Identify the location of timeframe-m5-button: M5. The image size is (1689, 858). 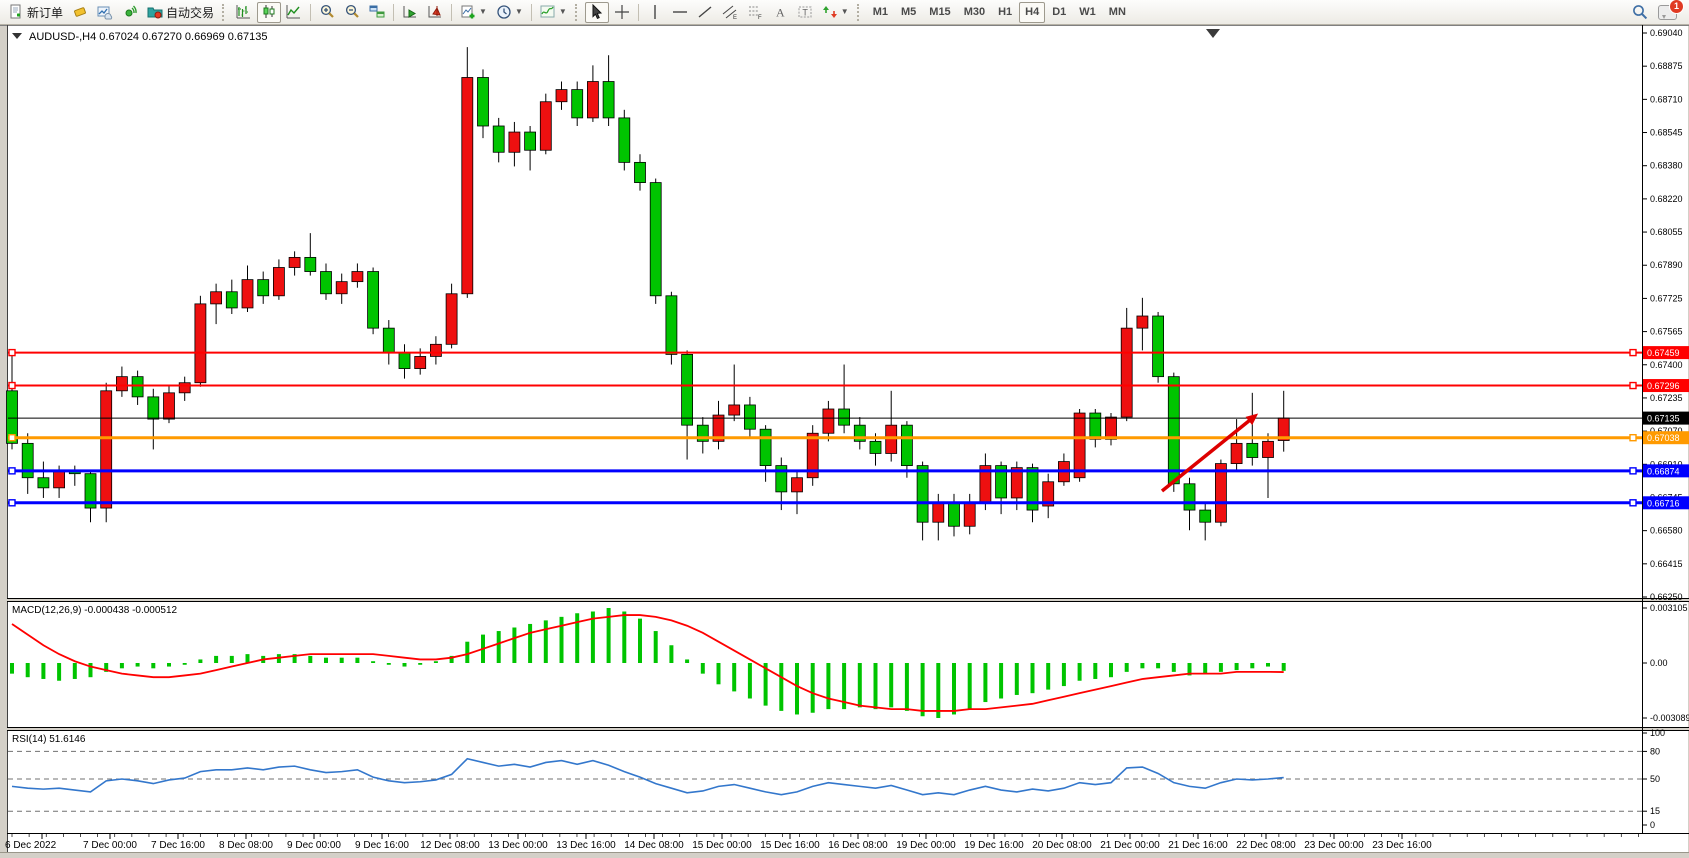
(909, 12).